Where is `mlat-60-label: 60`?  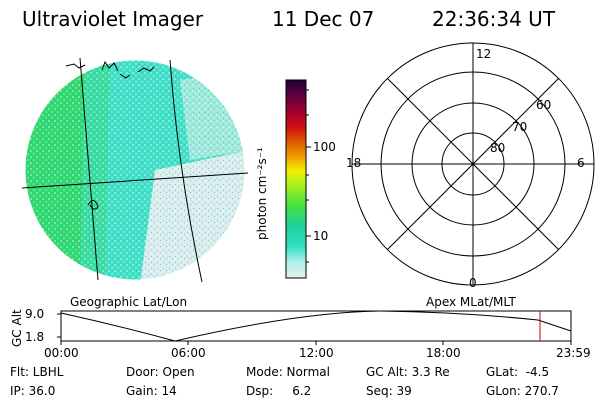 mlat-60-label: 60 is located at coordinates (544, 105).